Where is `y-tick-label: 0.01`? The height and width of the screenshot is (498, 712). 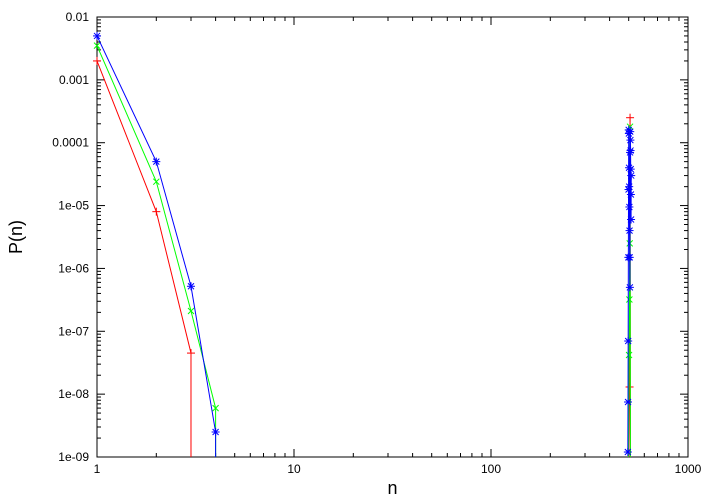 y-tick-label: 0.01 is located at coordinates (78, 17).